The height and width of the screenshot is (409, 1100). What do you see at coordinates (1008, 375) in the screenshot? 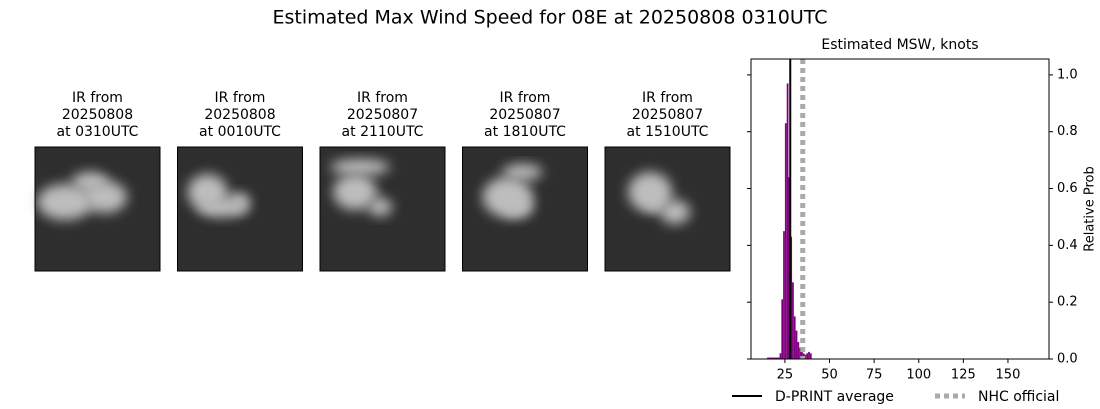
I see `x-tick-label: 150` at bounding box center [1008, 375].